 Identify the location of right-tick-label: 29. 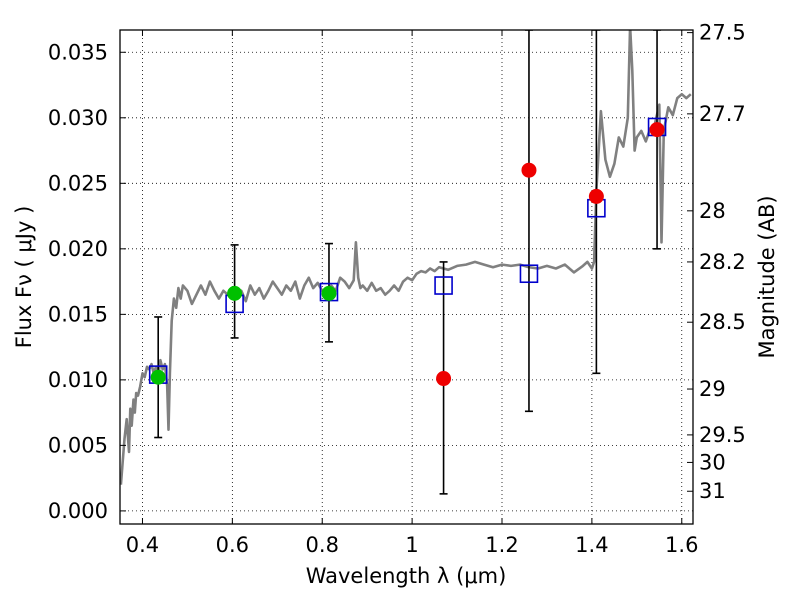
(712, 389).